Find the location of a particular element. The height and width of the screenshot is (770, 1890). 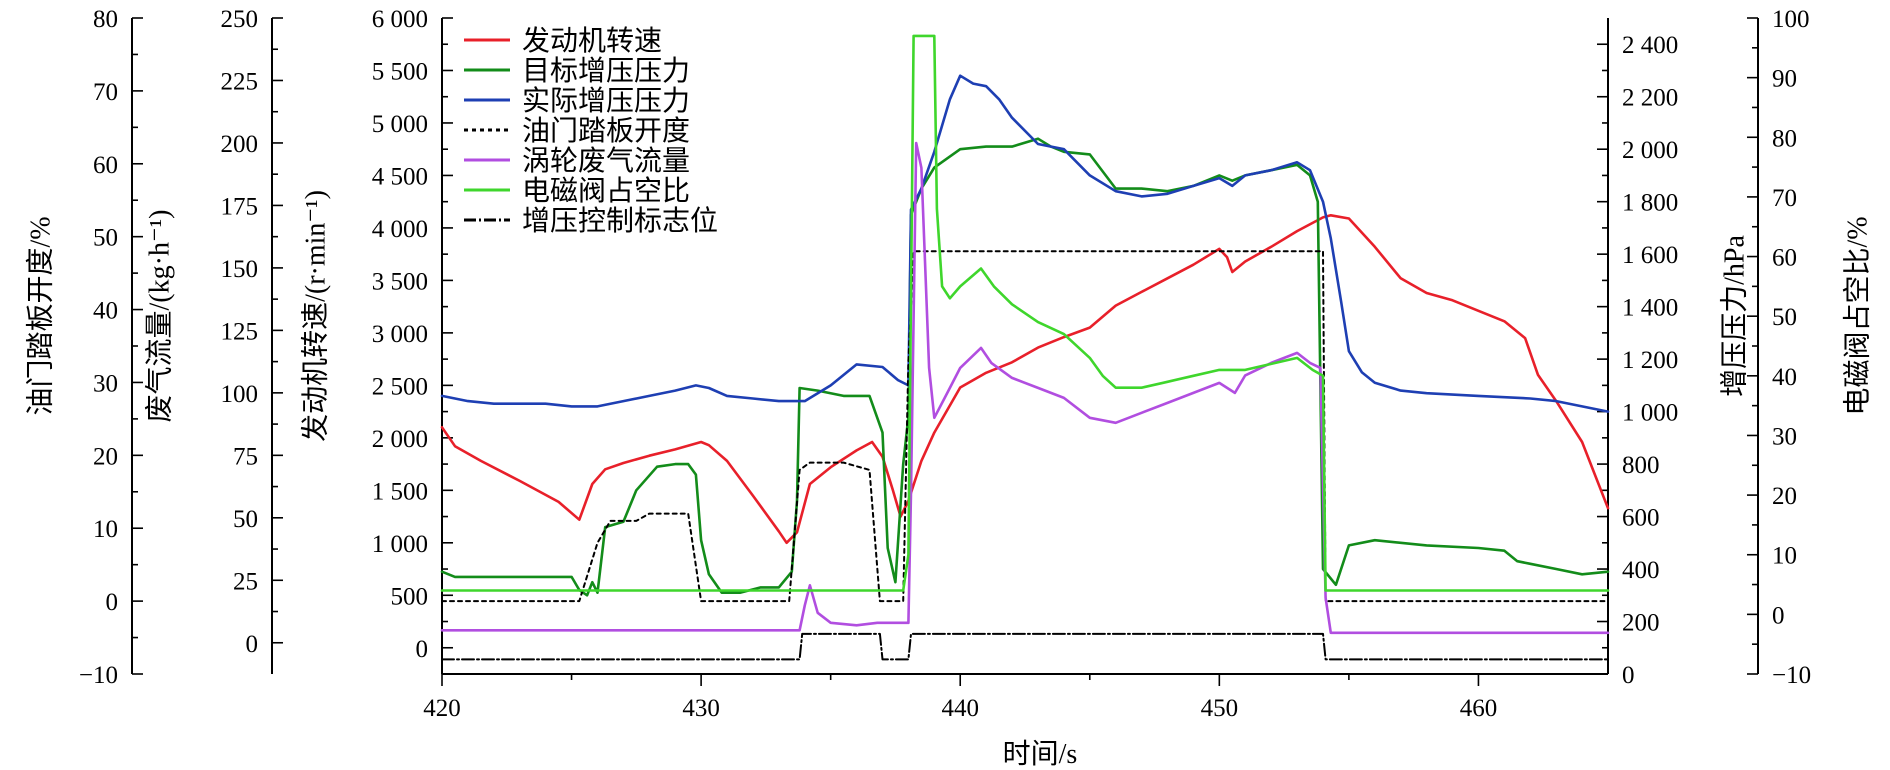

engine_speed-tick-label: 1 500 is located at coordinates (400, 491).